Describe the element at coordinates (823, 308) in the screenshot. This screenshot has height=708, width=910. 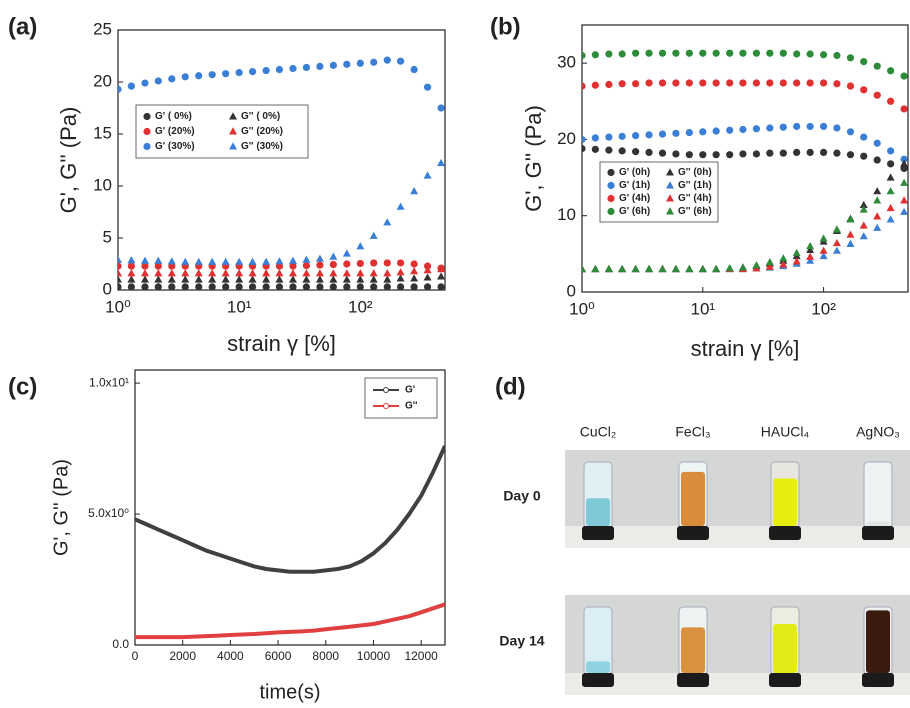
I see `x-tick-label: 10²` at that location.